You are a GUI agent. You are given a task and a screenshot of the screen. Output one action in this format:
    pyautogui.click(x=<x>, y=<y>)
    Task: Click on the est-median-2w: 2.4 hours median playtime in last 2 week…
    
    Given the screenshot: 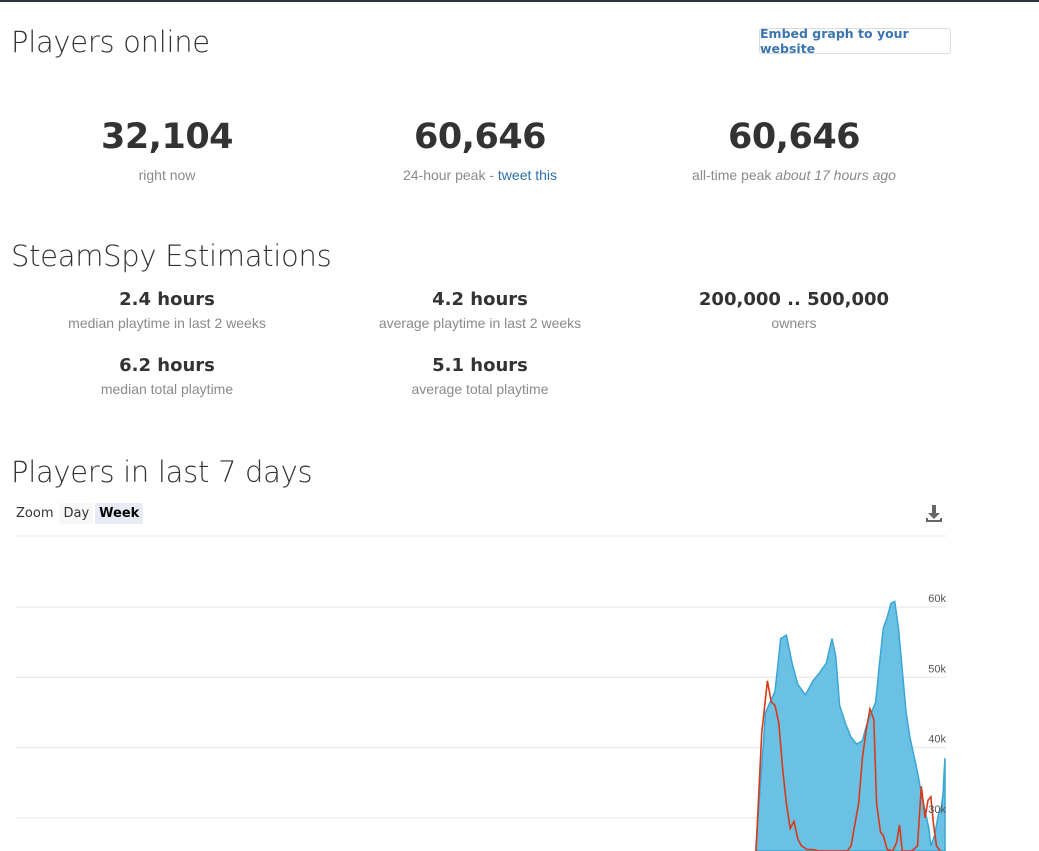 What is the action you would take?
    pyautogui.click(x=167, y=310)
    